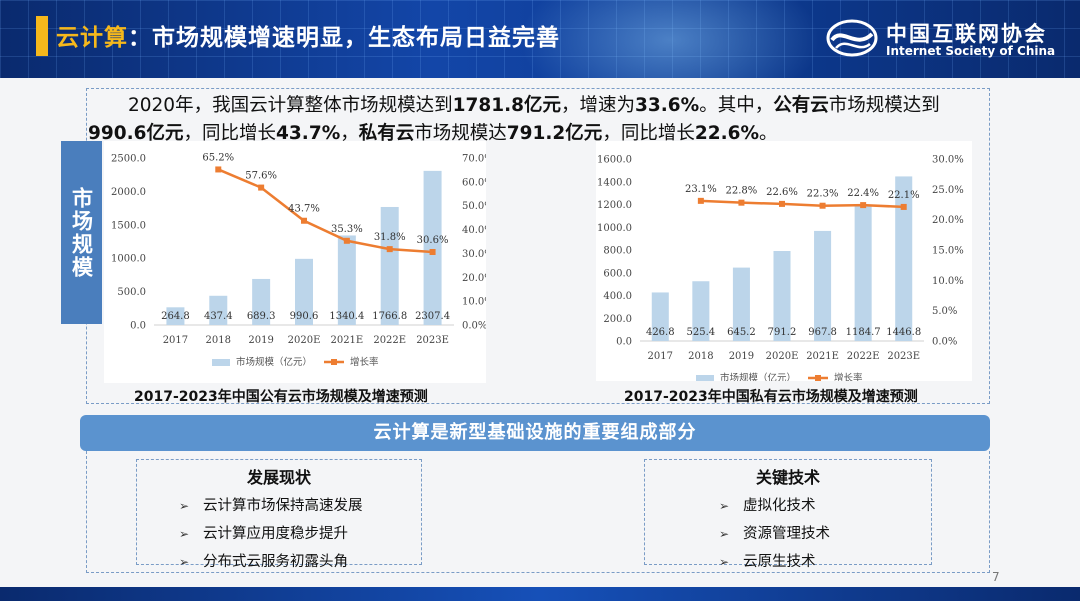 The width and height of the screenshot is (1080, 601). Describe the element at coordinates (771, 397) in the screenshot. I see `private-cloud-chart-caption: 2017-2023年中国私有云市场规模及增速预测` at that location.